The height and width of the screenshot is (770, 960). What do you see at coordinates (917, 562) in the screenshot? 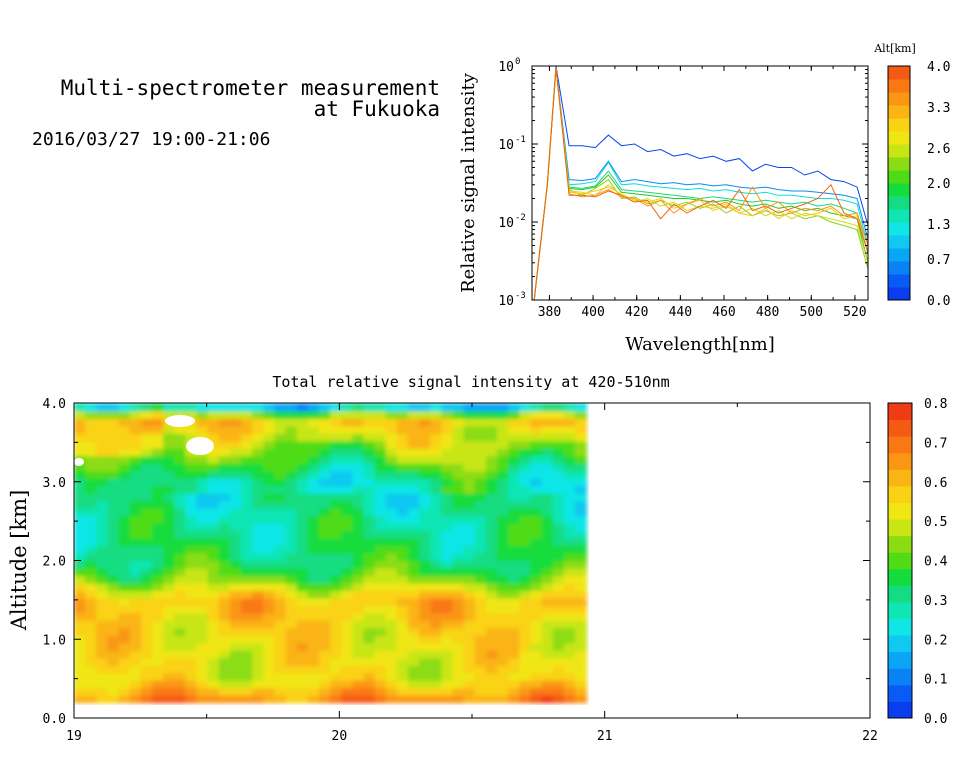
I see `intensity-colorbar: 0.00.10.20.30.40.50.60.70.8` at bounding box center [917, 562].